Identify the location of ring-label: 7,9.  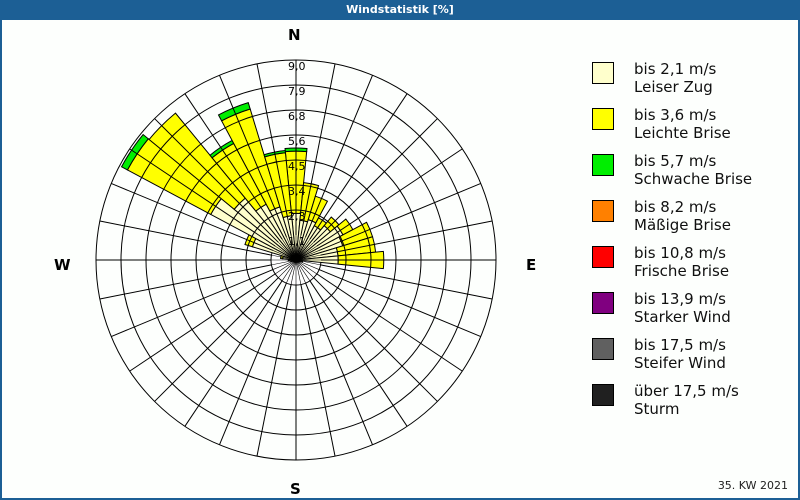
(297, 91).